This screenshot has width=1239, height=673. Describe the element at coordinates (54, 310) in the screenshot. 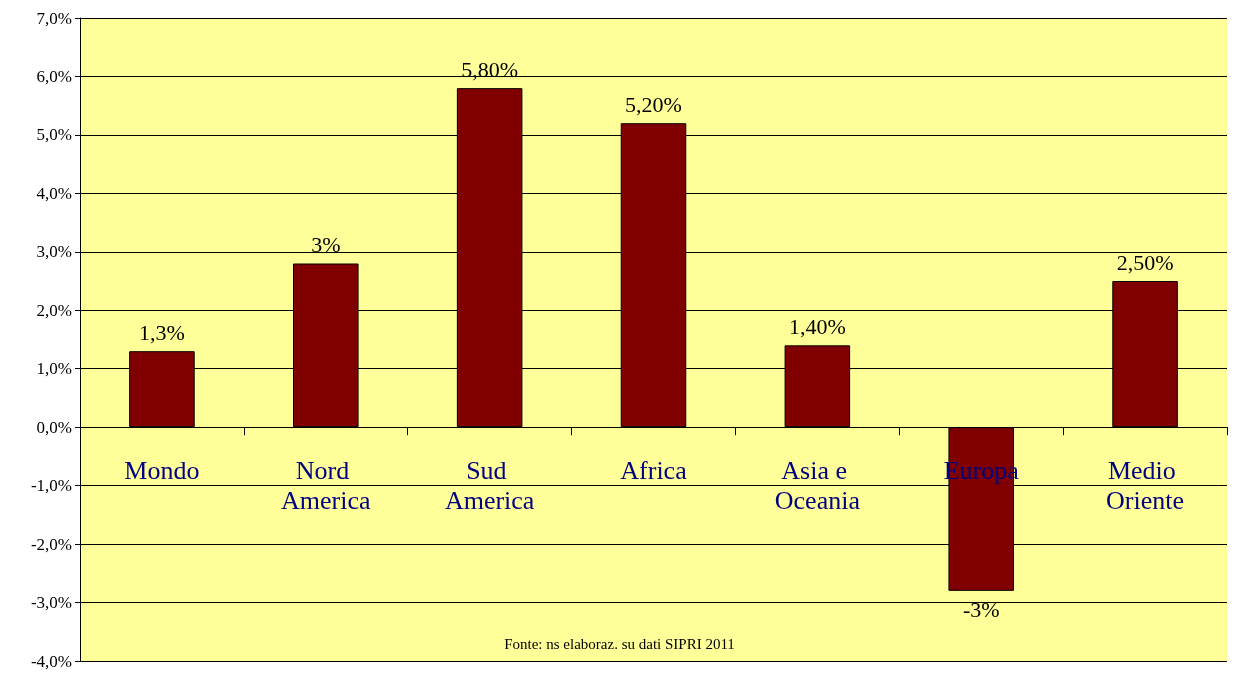

I see `y-tick-label: 2,0%` at that location.